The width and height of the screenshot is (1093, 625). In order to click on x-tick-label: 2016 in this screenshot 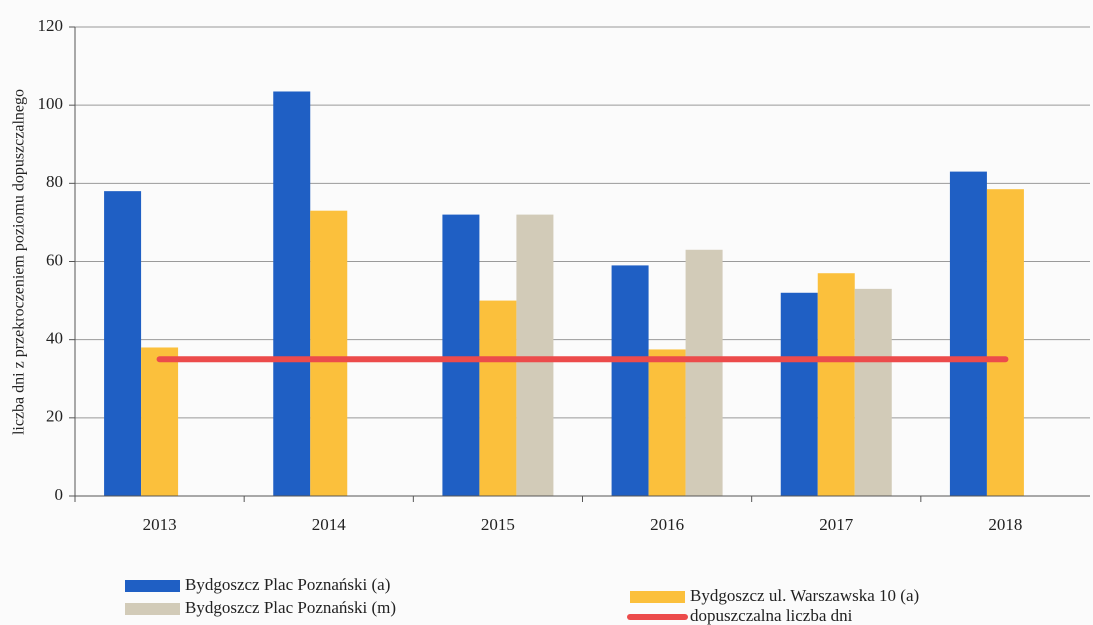, I will do `click(667, 524)`.